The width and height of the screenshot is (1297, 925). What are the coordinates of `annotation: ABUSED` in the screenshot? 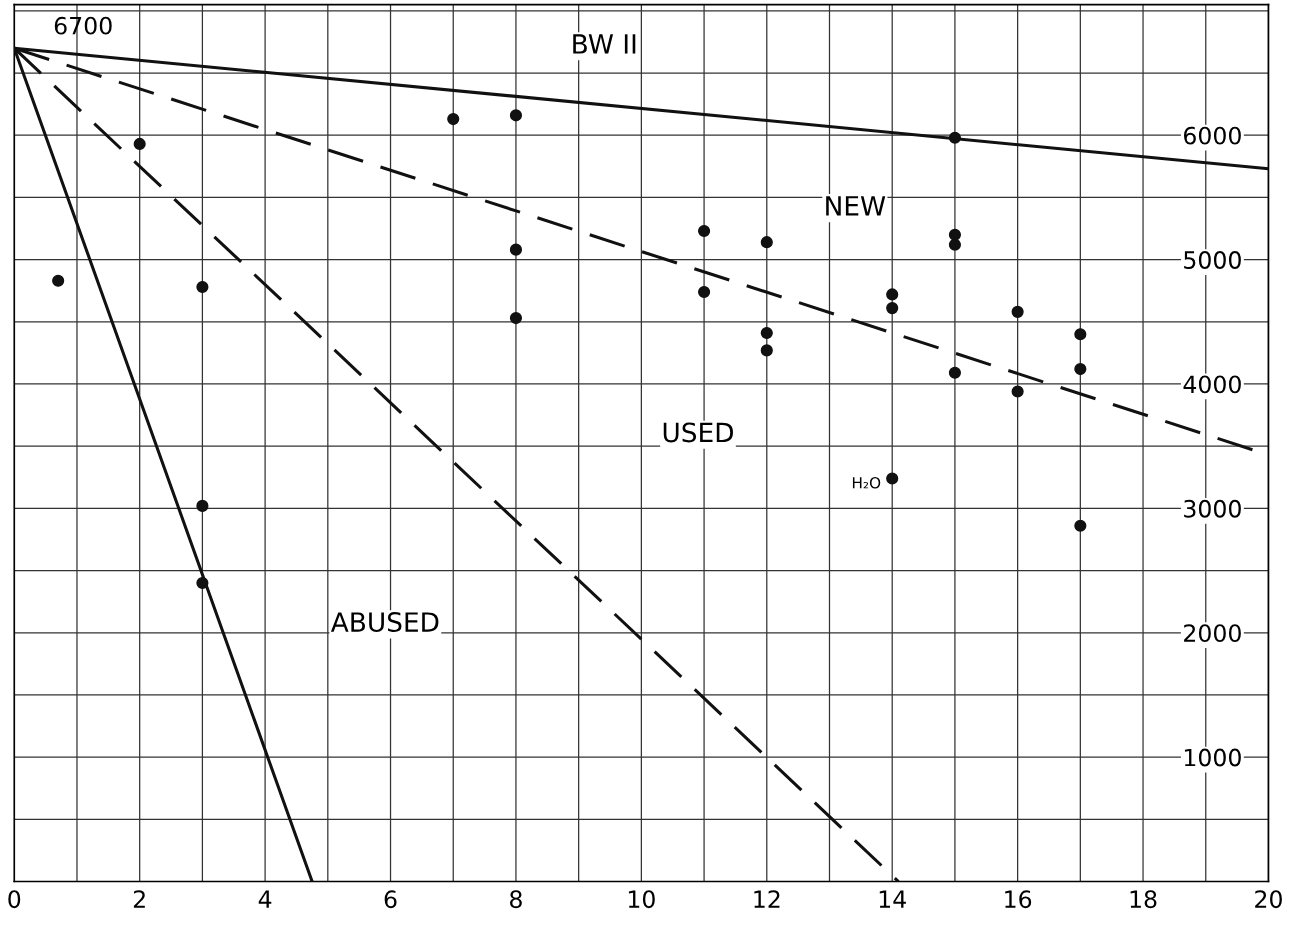 It's located at (384, 622).